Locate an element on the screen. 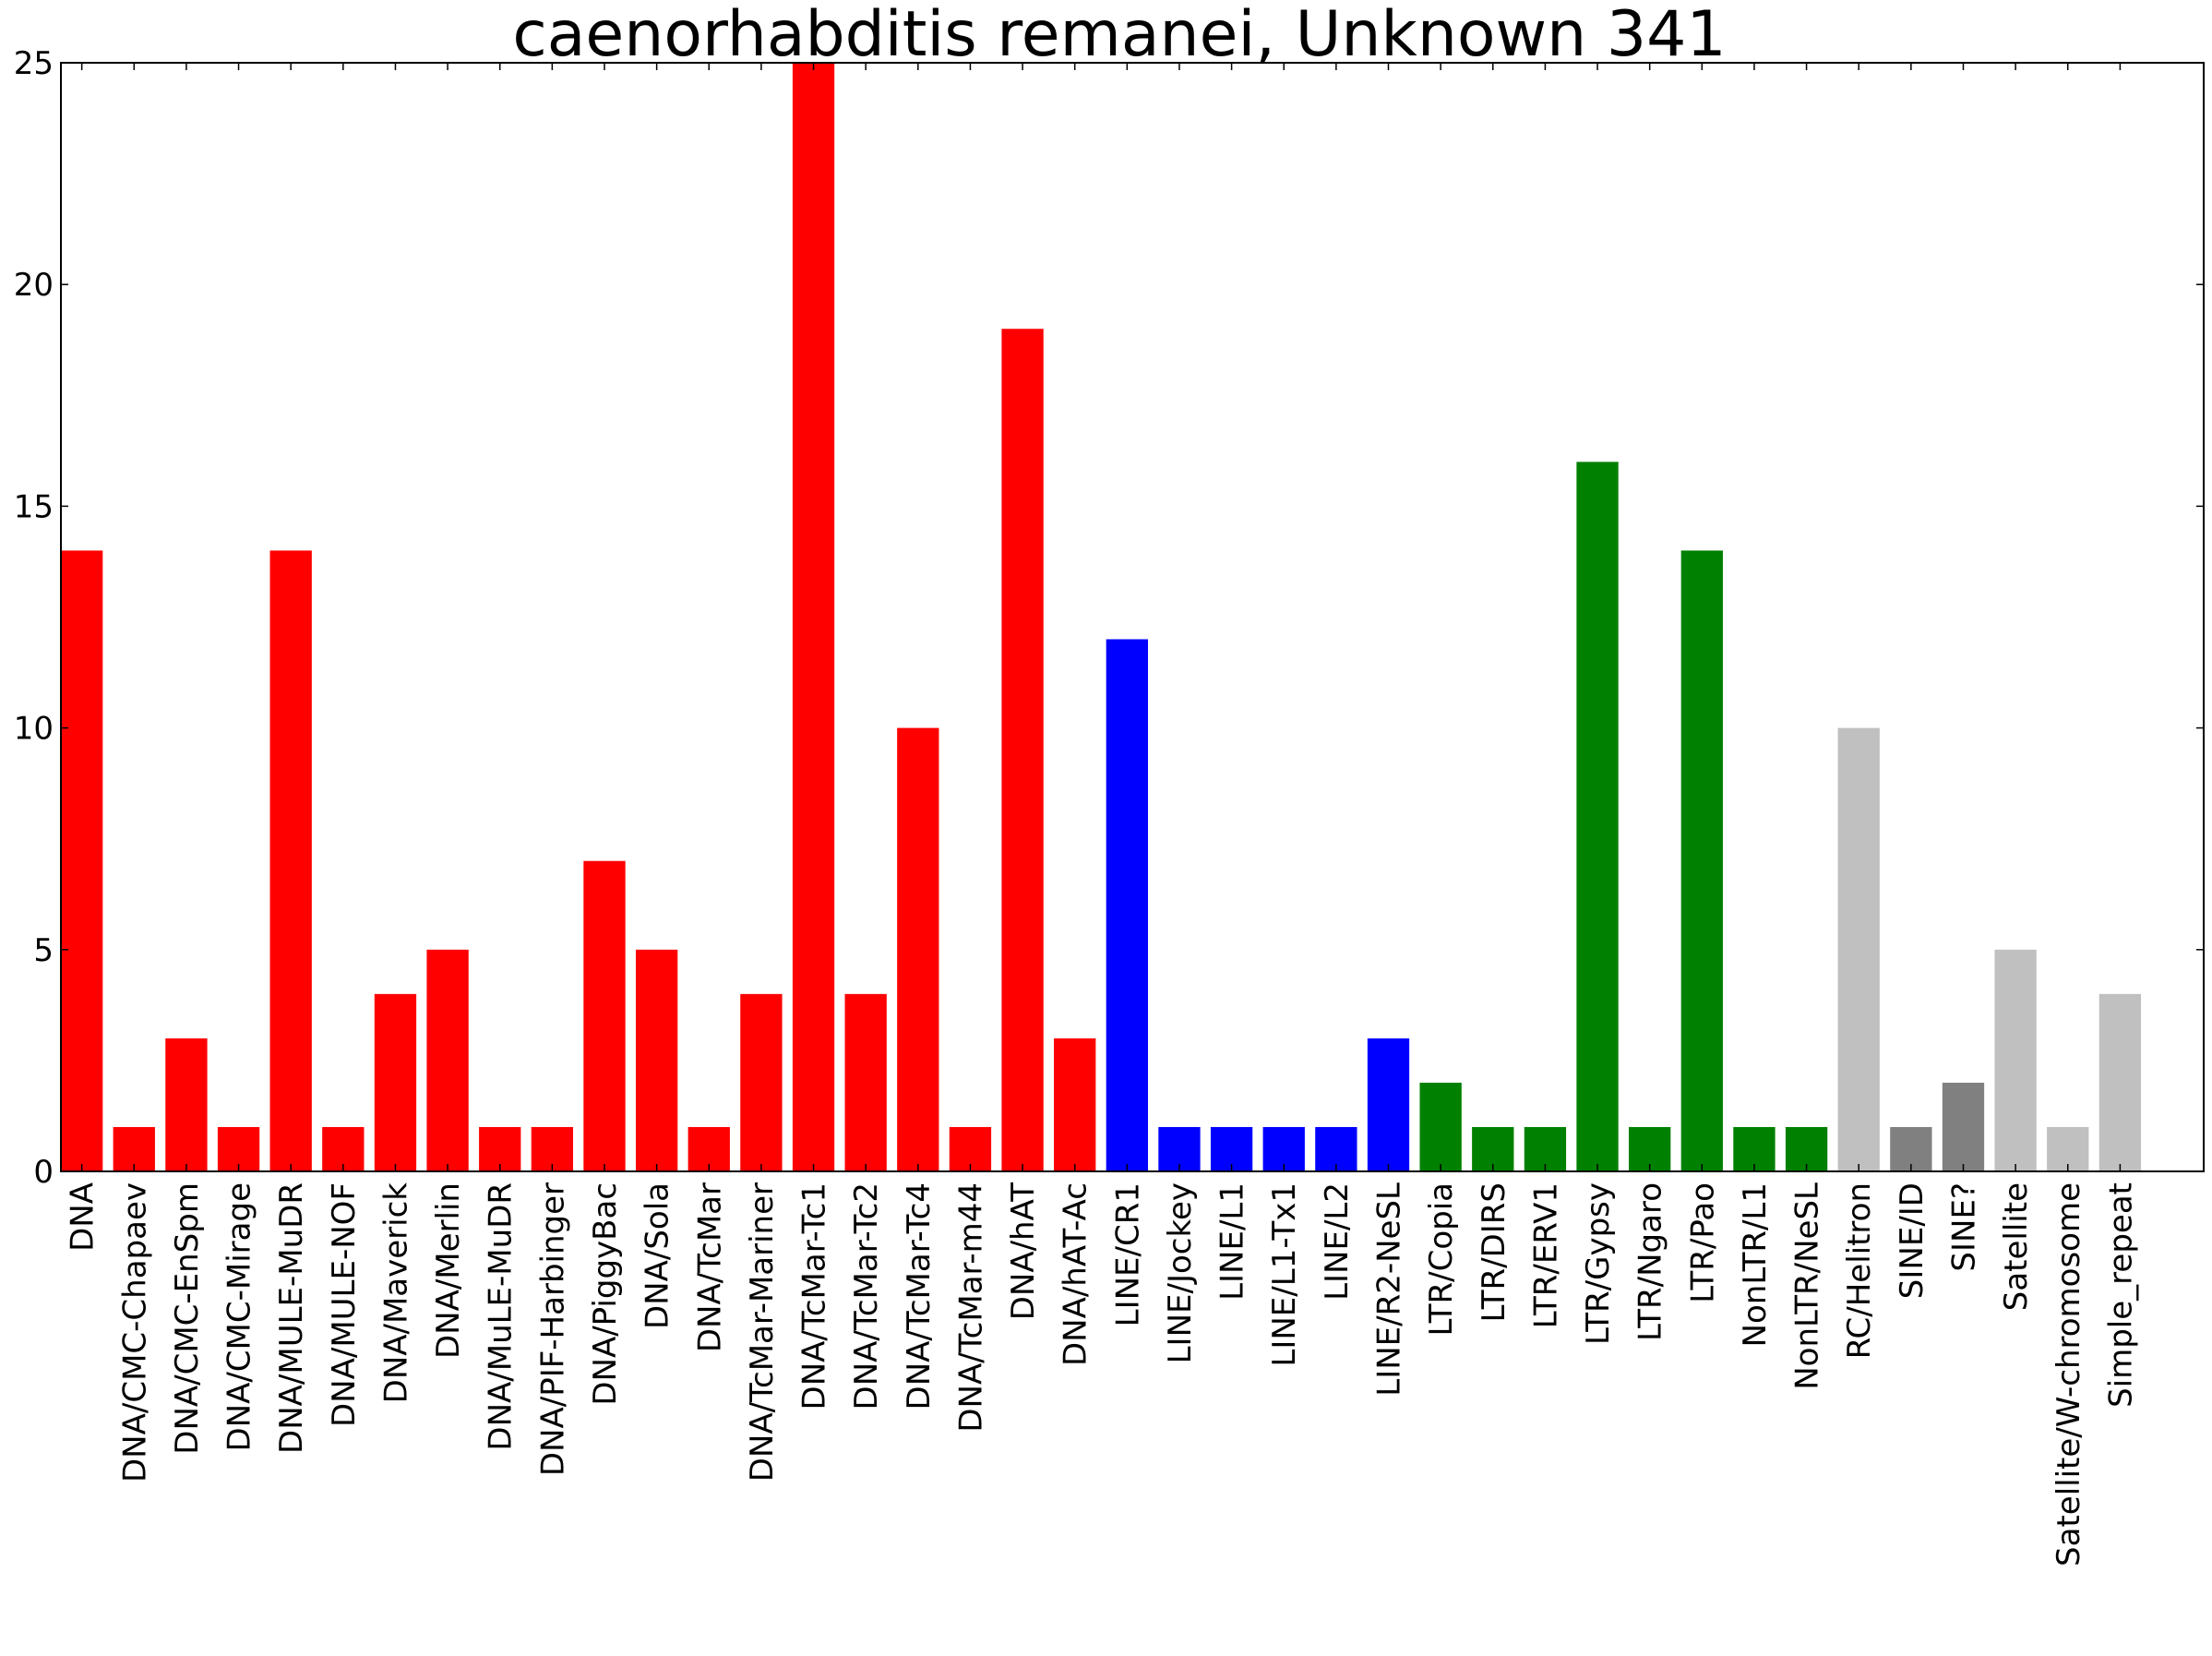  y-tick-label-2: 10 is located at coordinates (34, 729).